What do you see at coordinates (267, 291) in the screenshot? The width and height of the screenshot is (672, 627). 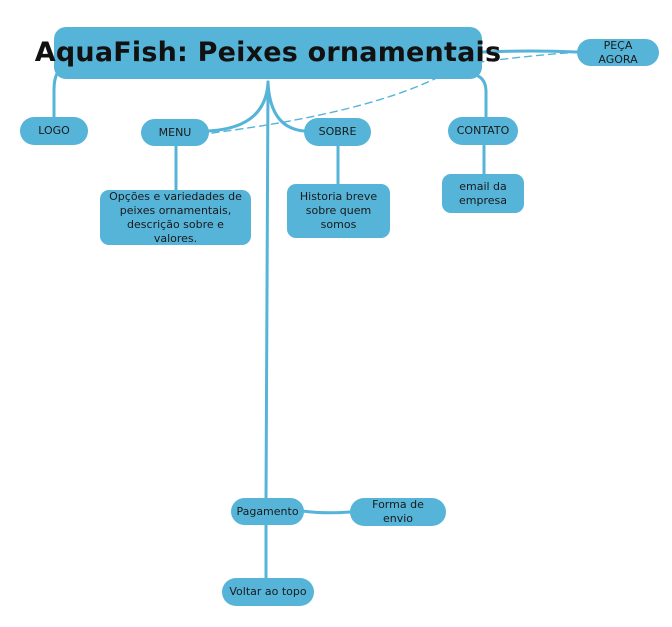 I see `edge-title-pagamento` at bounding box center [267, 291].